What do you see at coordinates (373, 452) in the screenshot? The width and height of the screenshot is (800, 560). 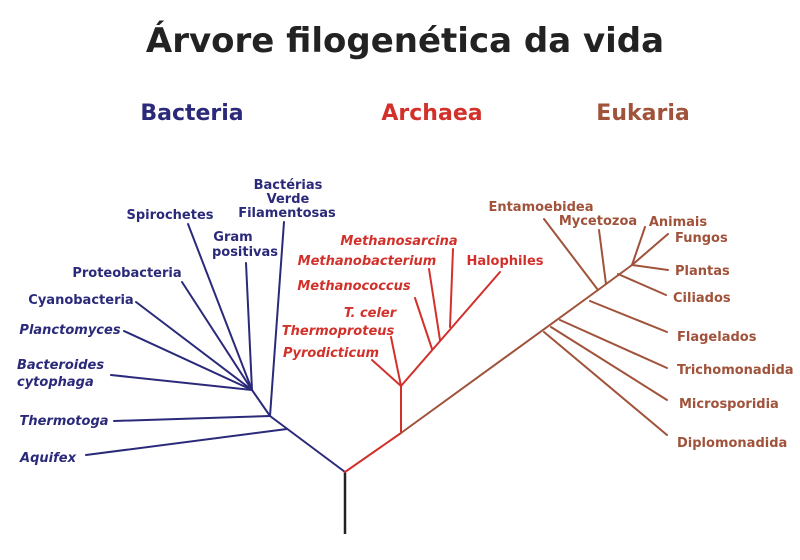 I see `branch-neomura-stem` at bounding box center [373, 452].